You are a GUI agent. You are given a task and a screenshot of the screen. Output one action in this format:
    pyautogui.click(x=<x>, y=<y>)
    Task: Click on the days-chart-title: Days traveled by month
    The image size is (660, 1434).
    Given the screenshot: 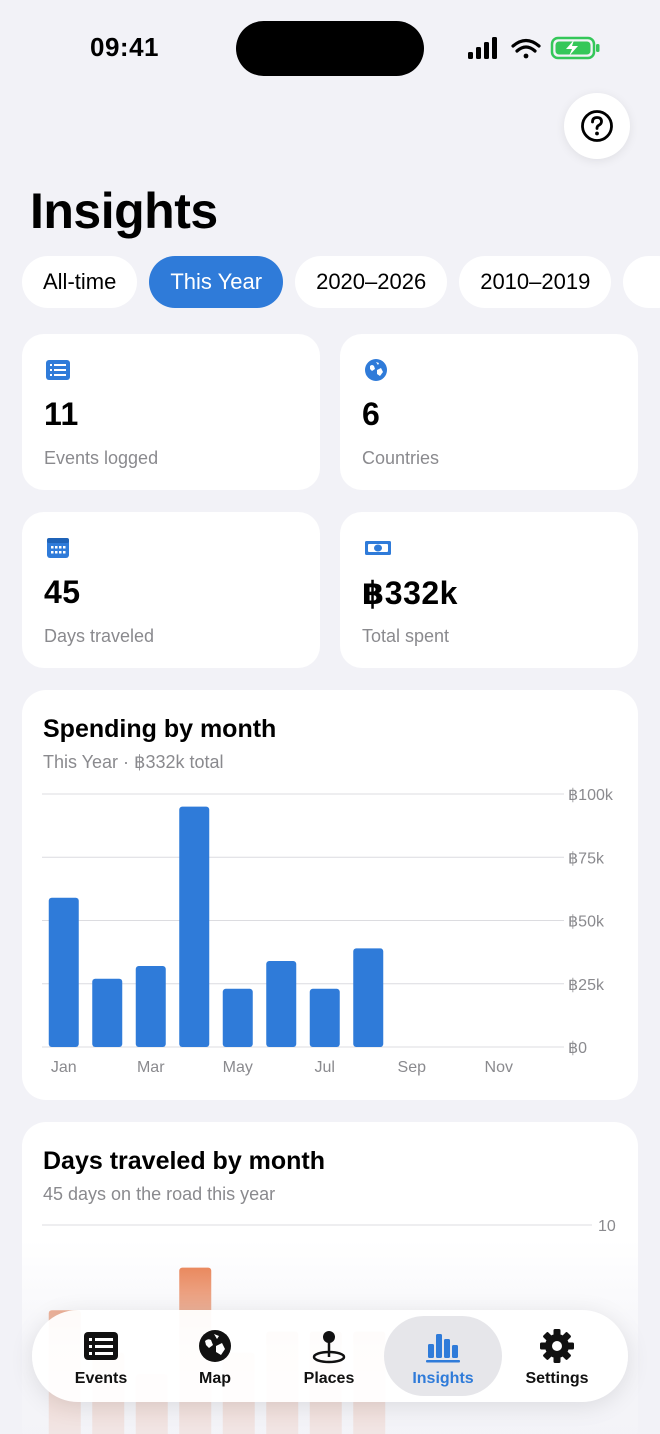 What is the action you would take?
    pyautogui.click(x=184, y=1161)
    